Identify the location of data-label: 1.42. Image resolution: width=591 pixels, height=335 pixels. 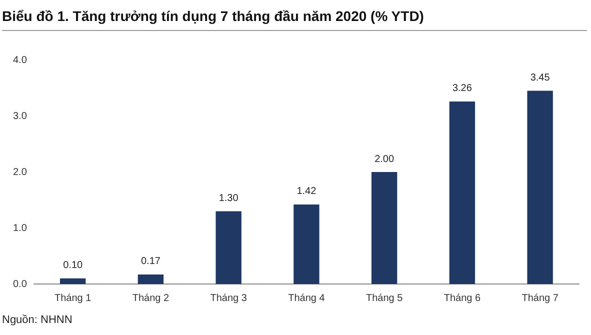
(306, 192).